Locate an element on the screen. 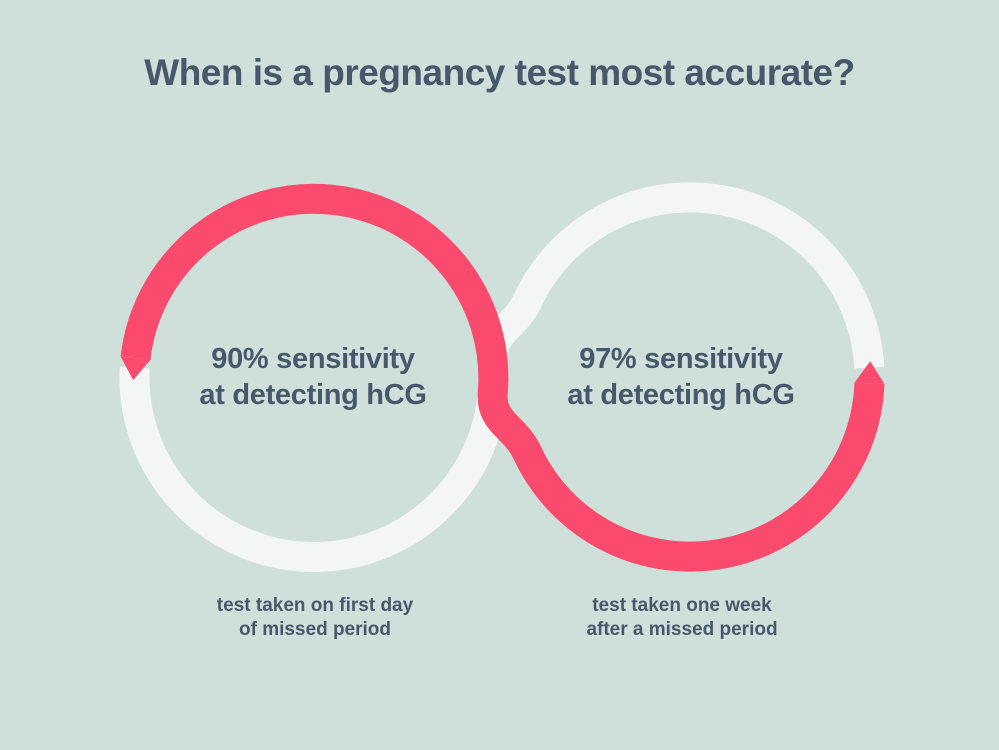 The image size is (999, 750). page-title: When is a pregnancy test most accurate? is located at coordinates (499, 72).